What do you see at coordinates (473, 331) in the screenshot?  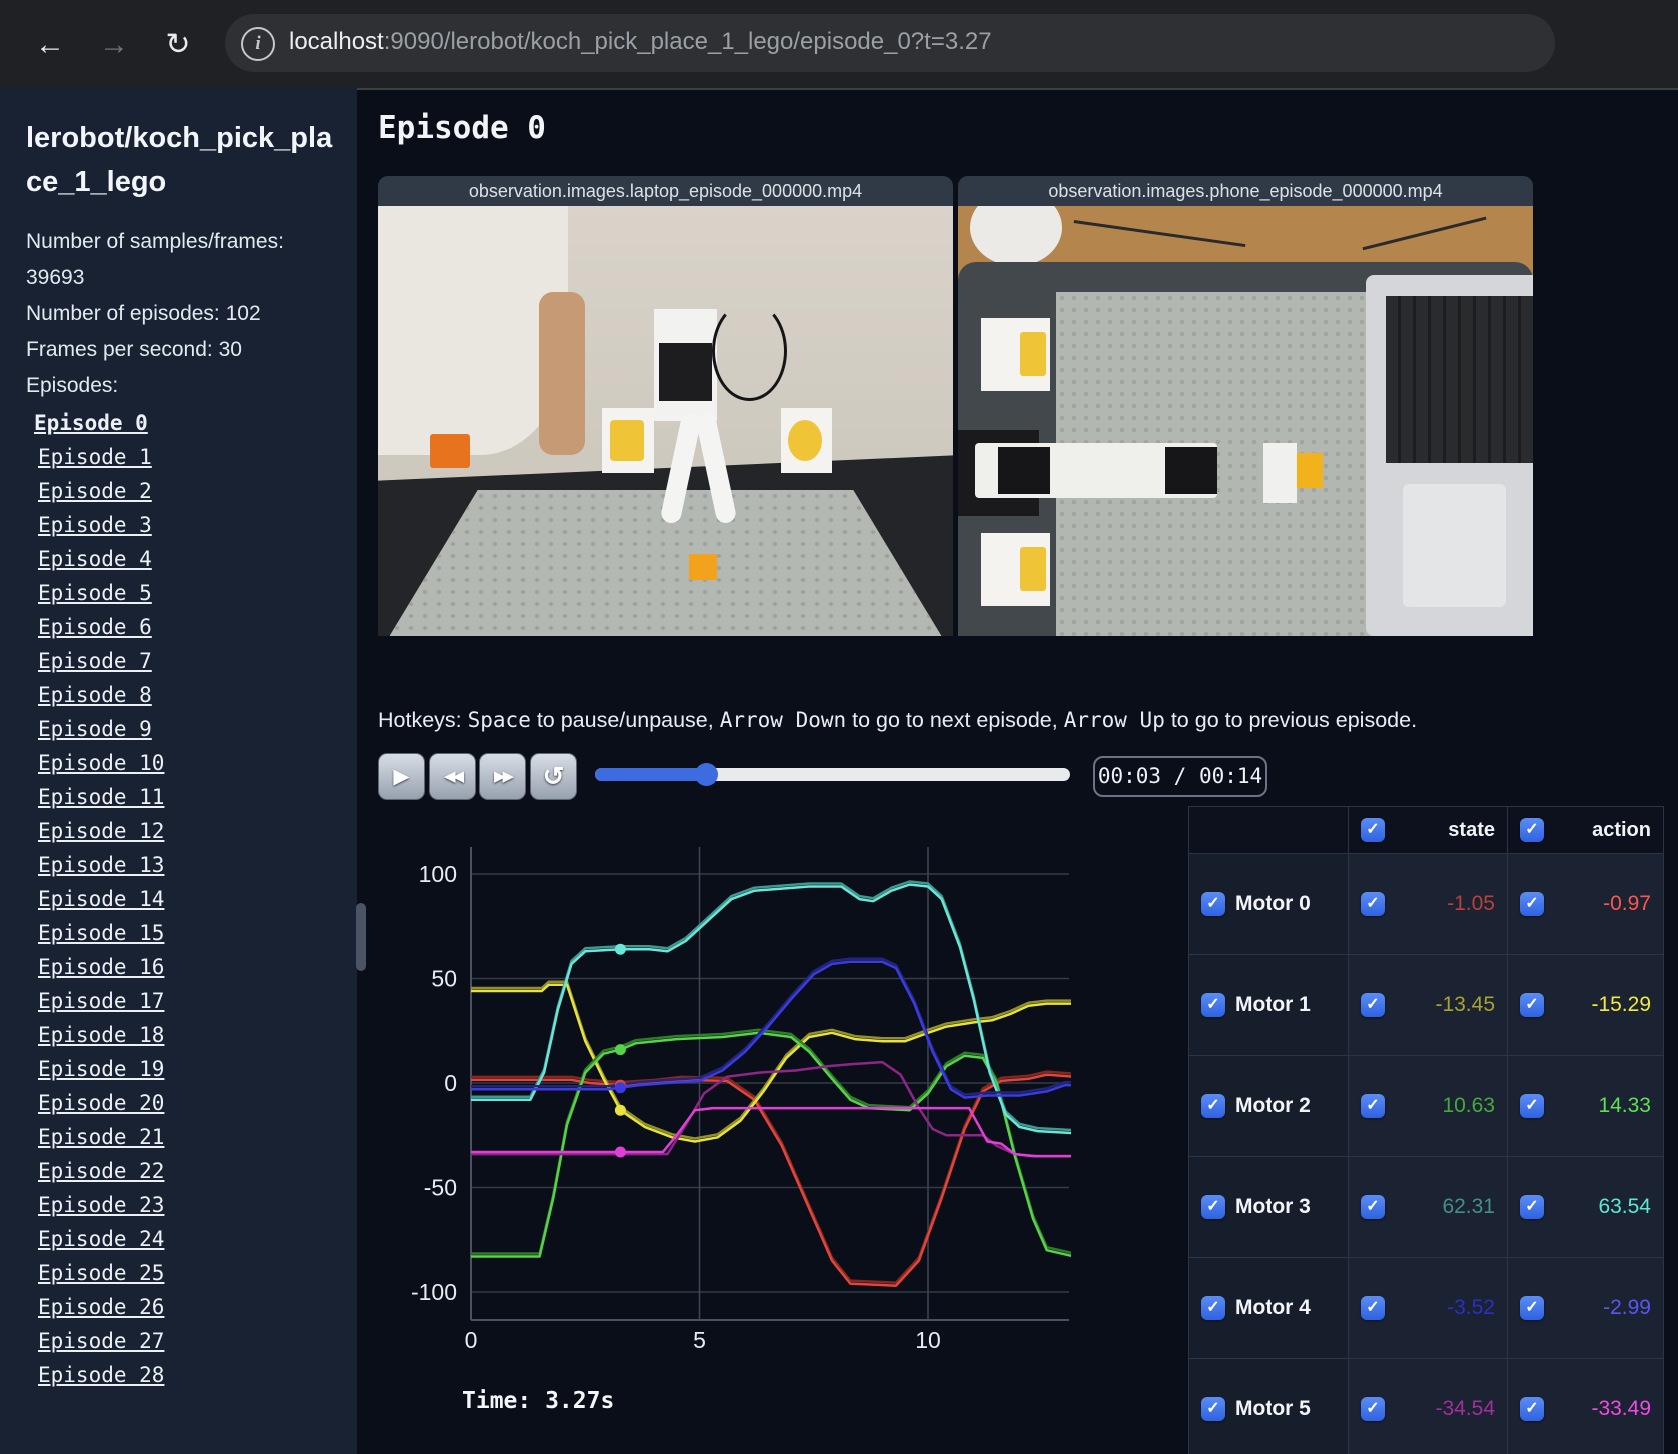 I see `person-shape` at bounding box center [473, 331].